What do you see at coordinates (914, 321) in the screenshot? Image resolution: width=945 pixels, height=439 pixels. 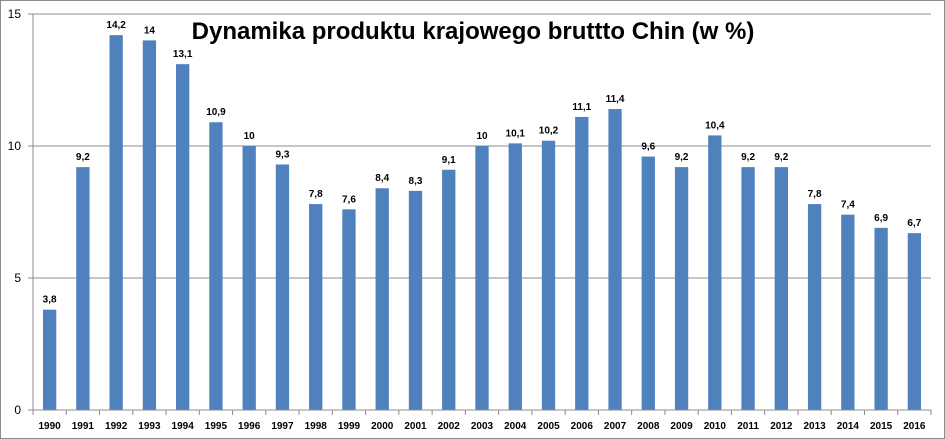 I see `bar-2016` at bounding box center [914, 321].